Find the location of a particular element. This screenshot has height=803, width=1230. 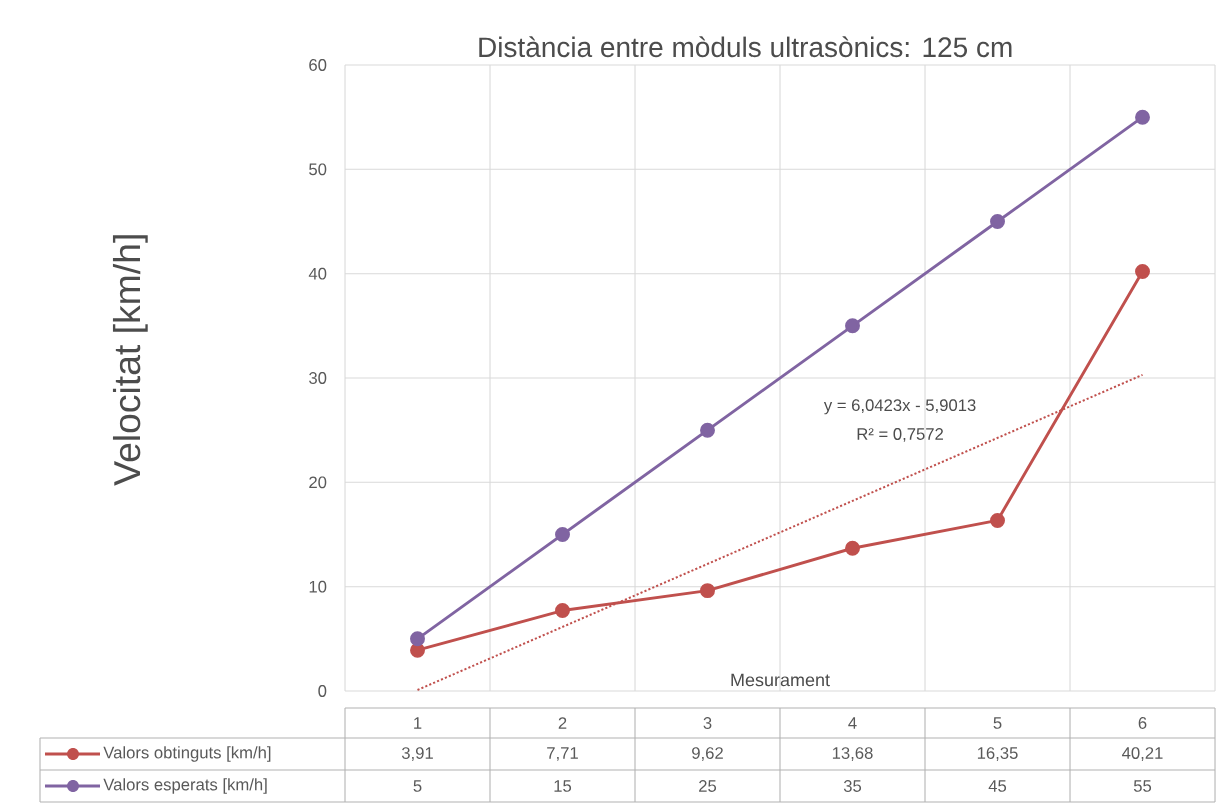

y-tick-label: 30 is located at coordinates (318, 378).